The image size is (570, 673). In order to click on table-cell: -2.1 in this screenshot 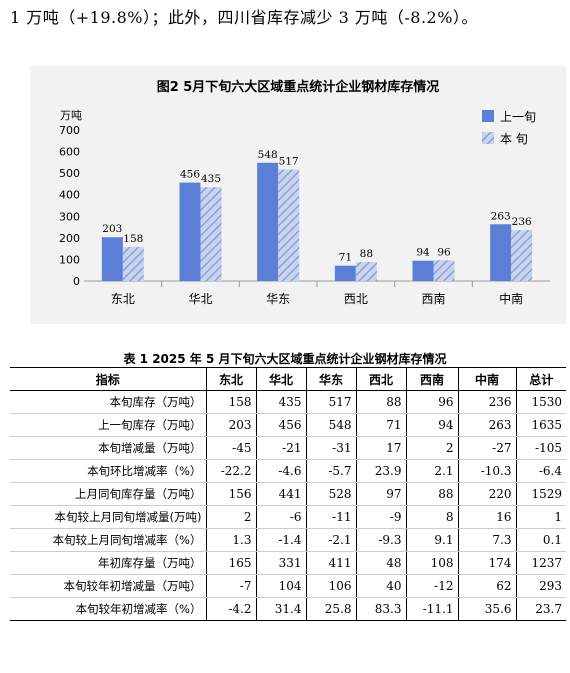, I will do `click(330, 540)`.